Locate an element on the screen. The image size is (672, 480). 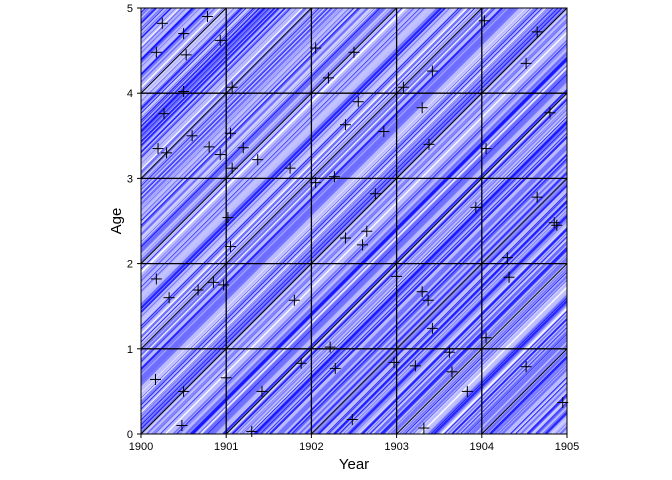
x-tick-label: 1902 is located at coordinates (311, 447).